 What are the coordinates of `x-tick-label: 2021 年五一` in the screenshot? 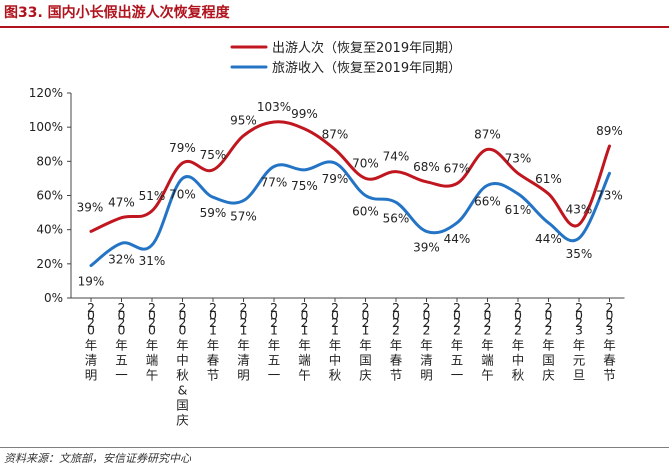 It's located at (274, 341).